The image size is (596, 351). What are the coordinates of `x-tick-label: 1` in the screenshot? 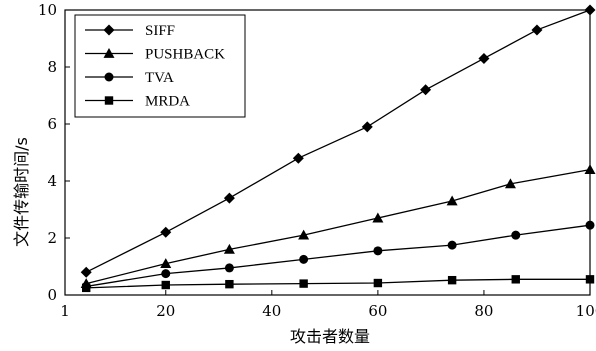 It's located at (65, 311).